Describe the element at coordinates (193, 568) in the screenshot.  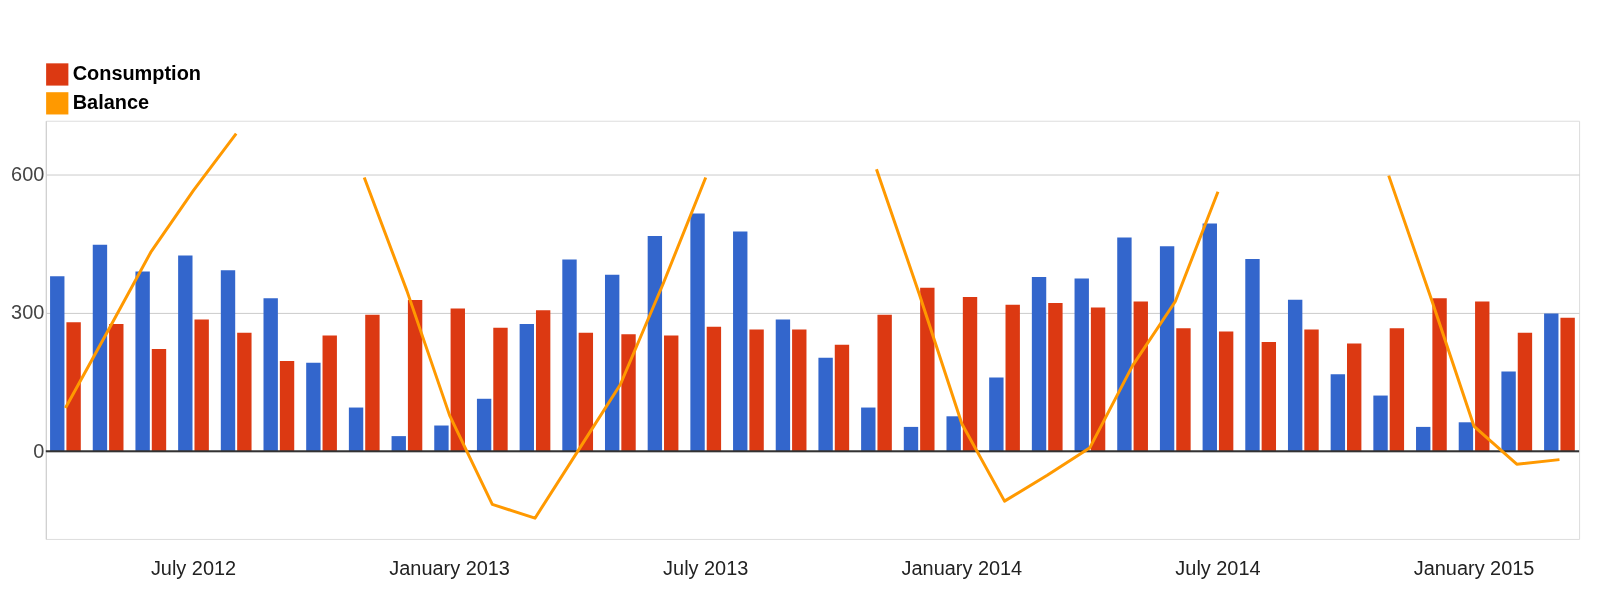
I see `x-tick-label: July 2012` at that location.